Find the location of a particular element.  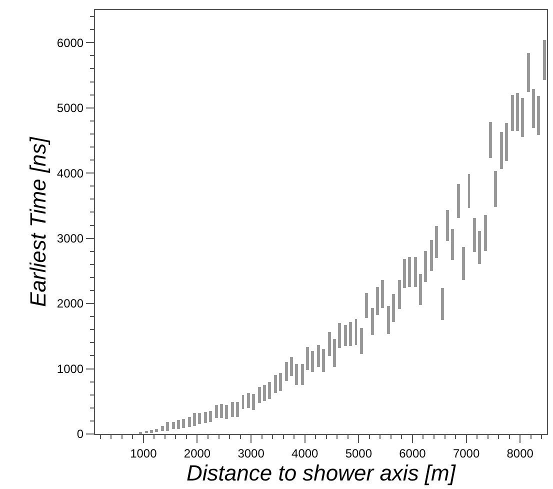

x-tick-label: 7000 is located at coordinates (466, 453).